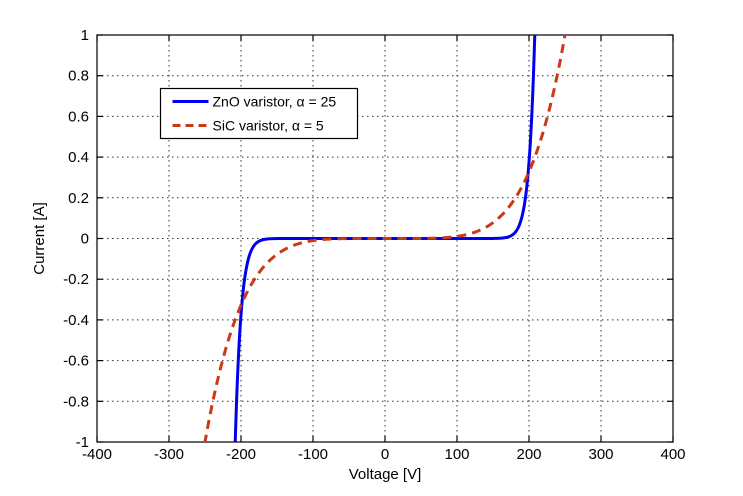 The image size is (743, 496). What do you see at coordinates (169, 454) in the screenshot?
I see `x-tick-label: -300` at bounding box center [169, 454].